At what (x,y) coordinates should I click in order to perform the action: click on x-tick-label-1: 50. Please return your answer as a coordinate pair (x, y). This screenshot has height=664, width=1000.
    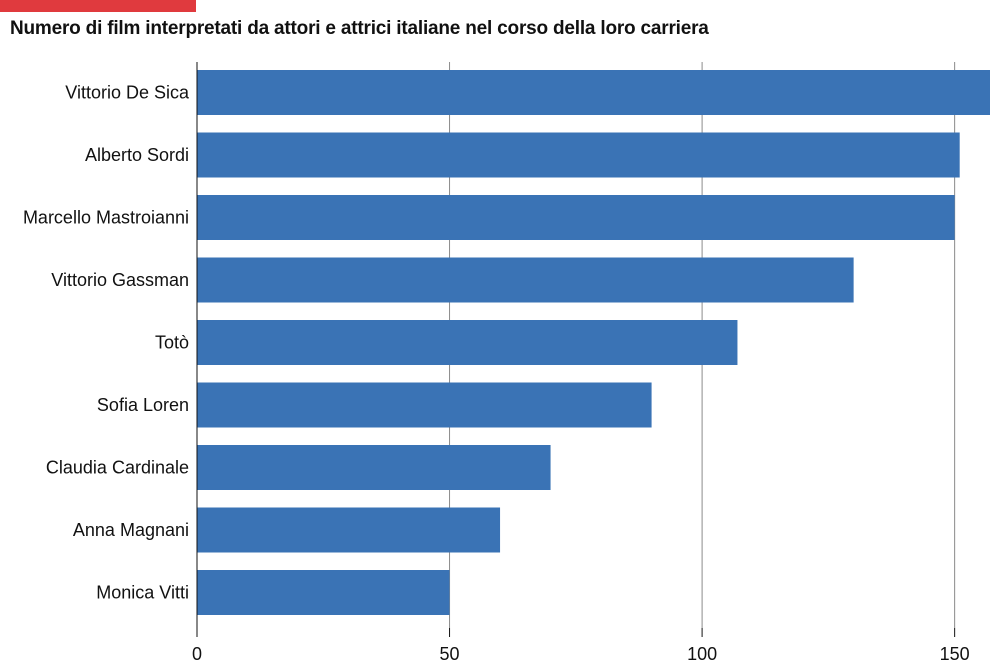
    Looking at the image, I should click on (450, 654).